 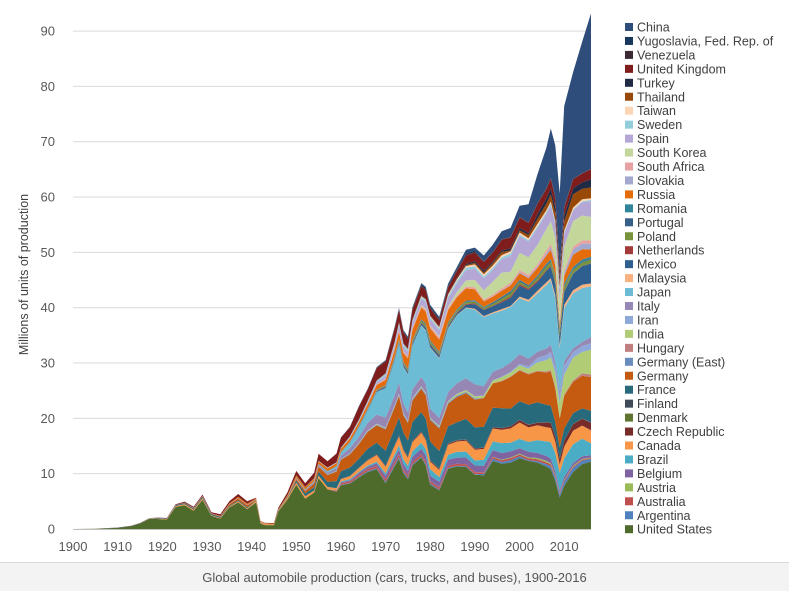 What do you see at coordinates (48, 473) in the screenshot?
I see `y-tick-label: 10` at bounding box center [48, 473].